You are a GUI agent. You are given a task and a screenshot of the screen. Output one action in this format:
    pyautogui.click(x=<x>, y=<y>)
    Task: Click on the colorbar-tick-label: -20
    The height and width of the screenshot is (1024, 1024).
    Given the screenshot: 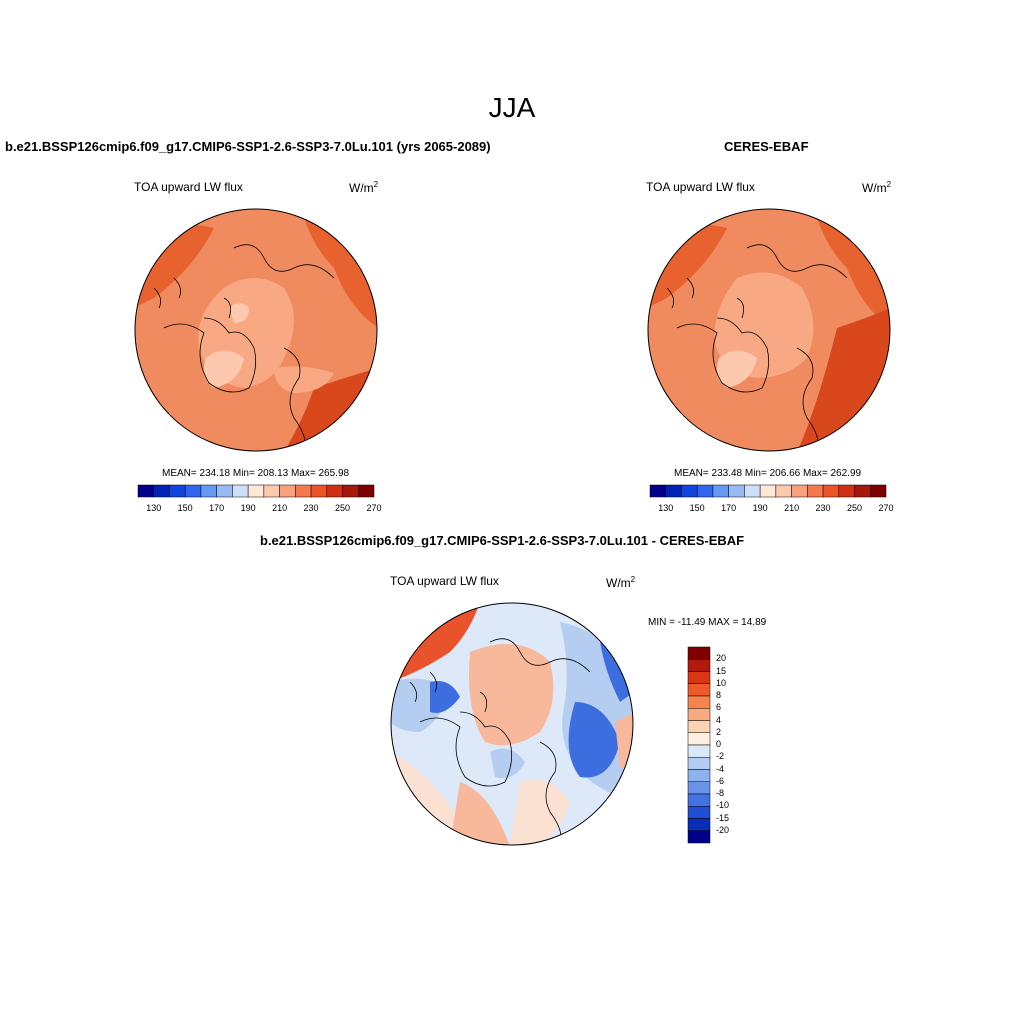 What is the action you would take?
    pyautogui.click(x=723, y=829)
    